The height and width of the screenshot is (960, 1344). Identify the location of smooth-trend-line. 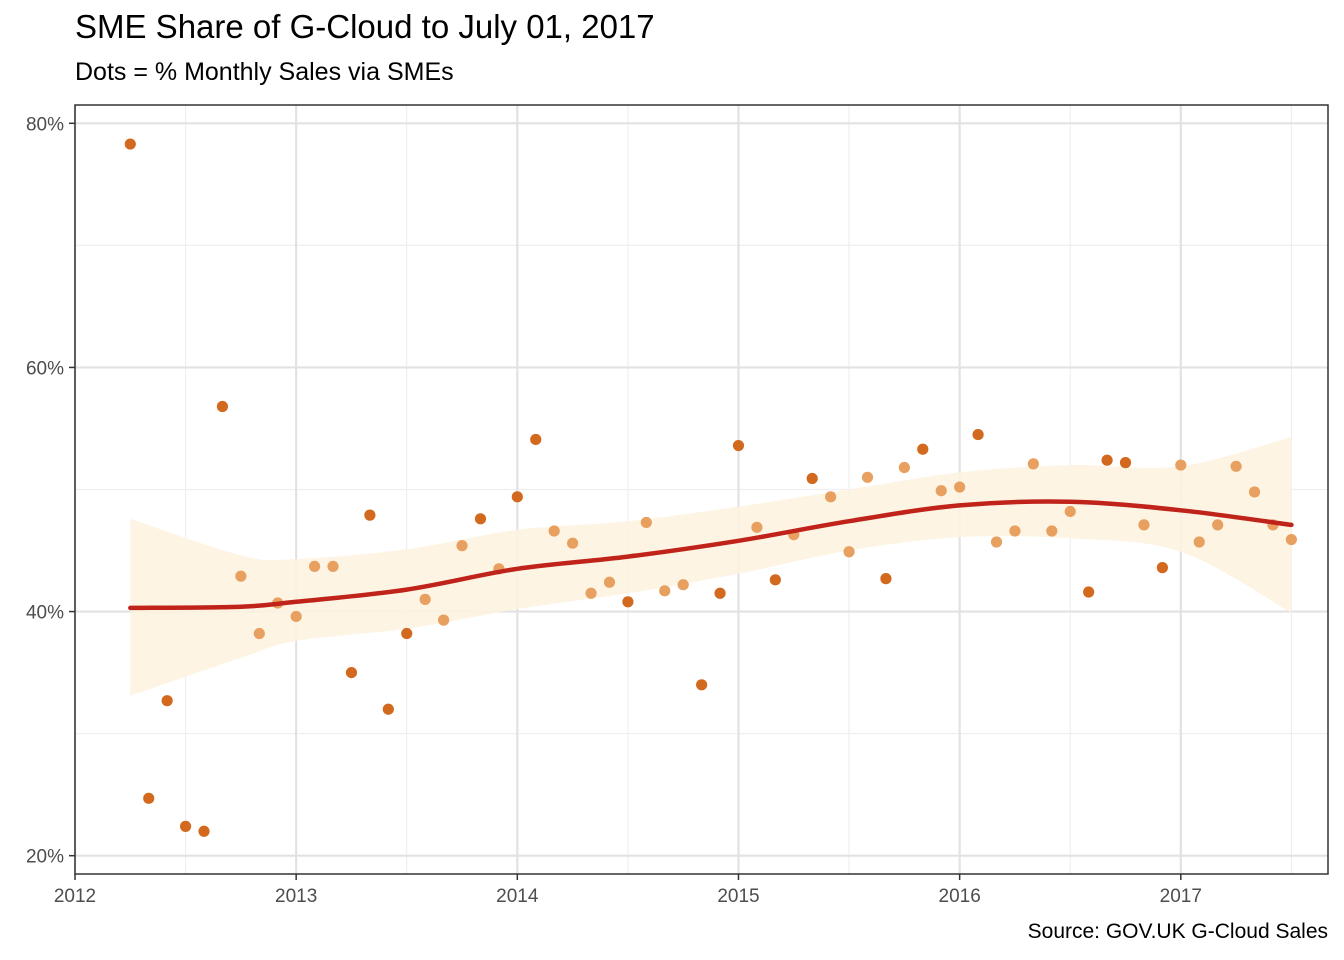
(711, 555).